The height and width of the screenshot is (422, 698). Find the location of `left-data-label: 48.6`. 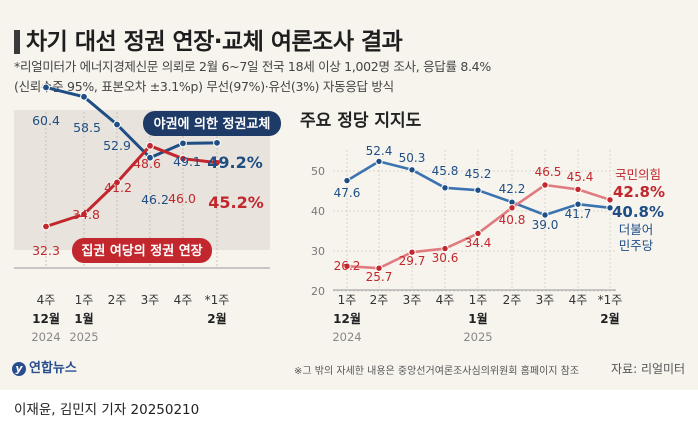

left-data-label: 48.6 is located at coordinates (147, 163).